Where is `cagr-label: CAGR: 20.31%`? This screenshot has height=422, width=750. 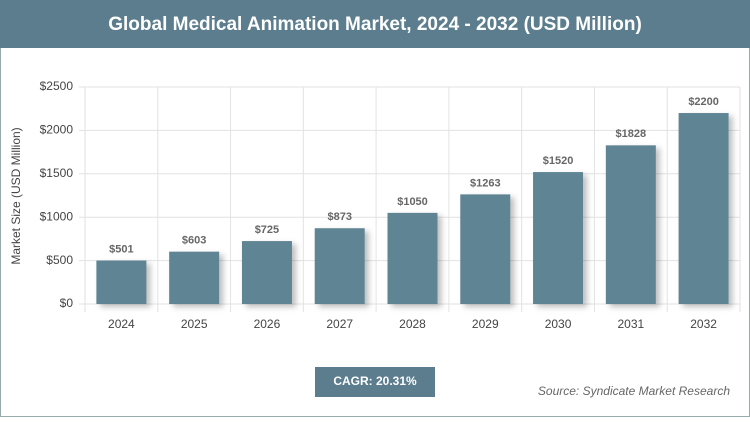
cagr-label: CAGR: 20.31% is located at coordinates (375, 381).